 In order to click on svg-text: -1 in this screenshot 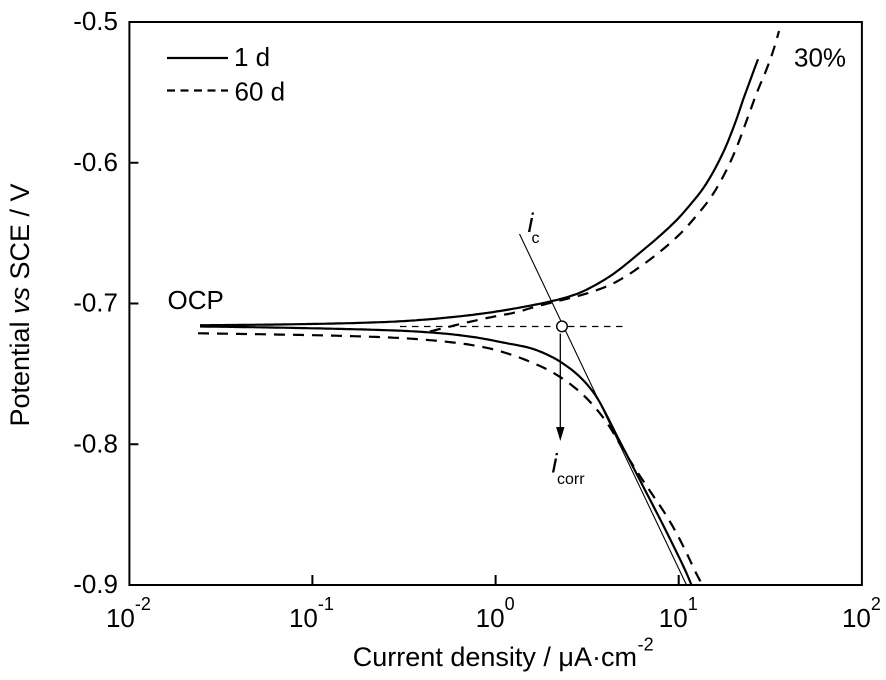, I will do `click(326, 604)`.